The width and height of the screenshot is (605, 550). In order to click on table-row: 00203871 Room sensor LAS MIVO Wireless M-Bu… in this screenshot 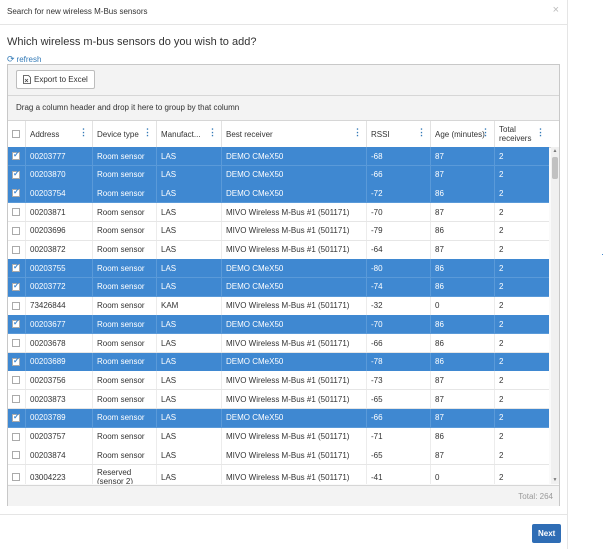, I will do `click(278, 213)`.